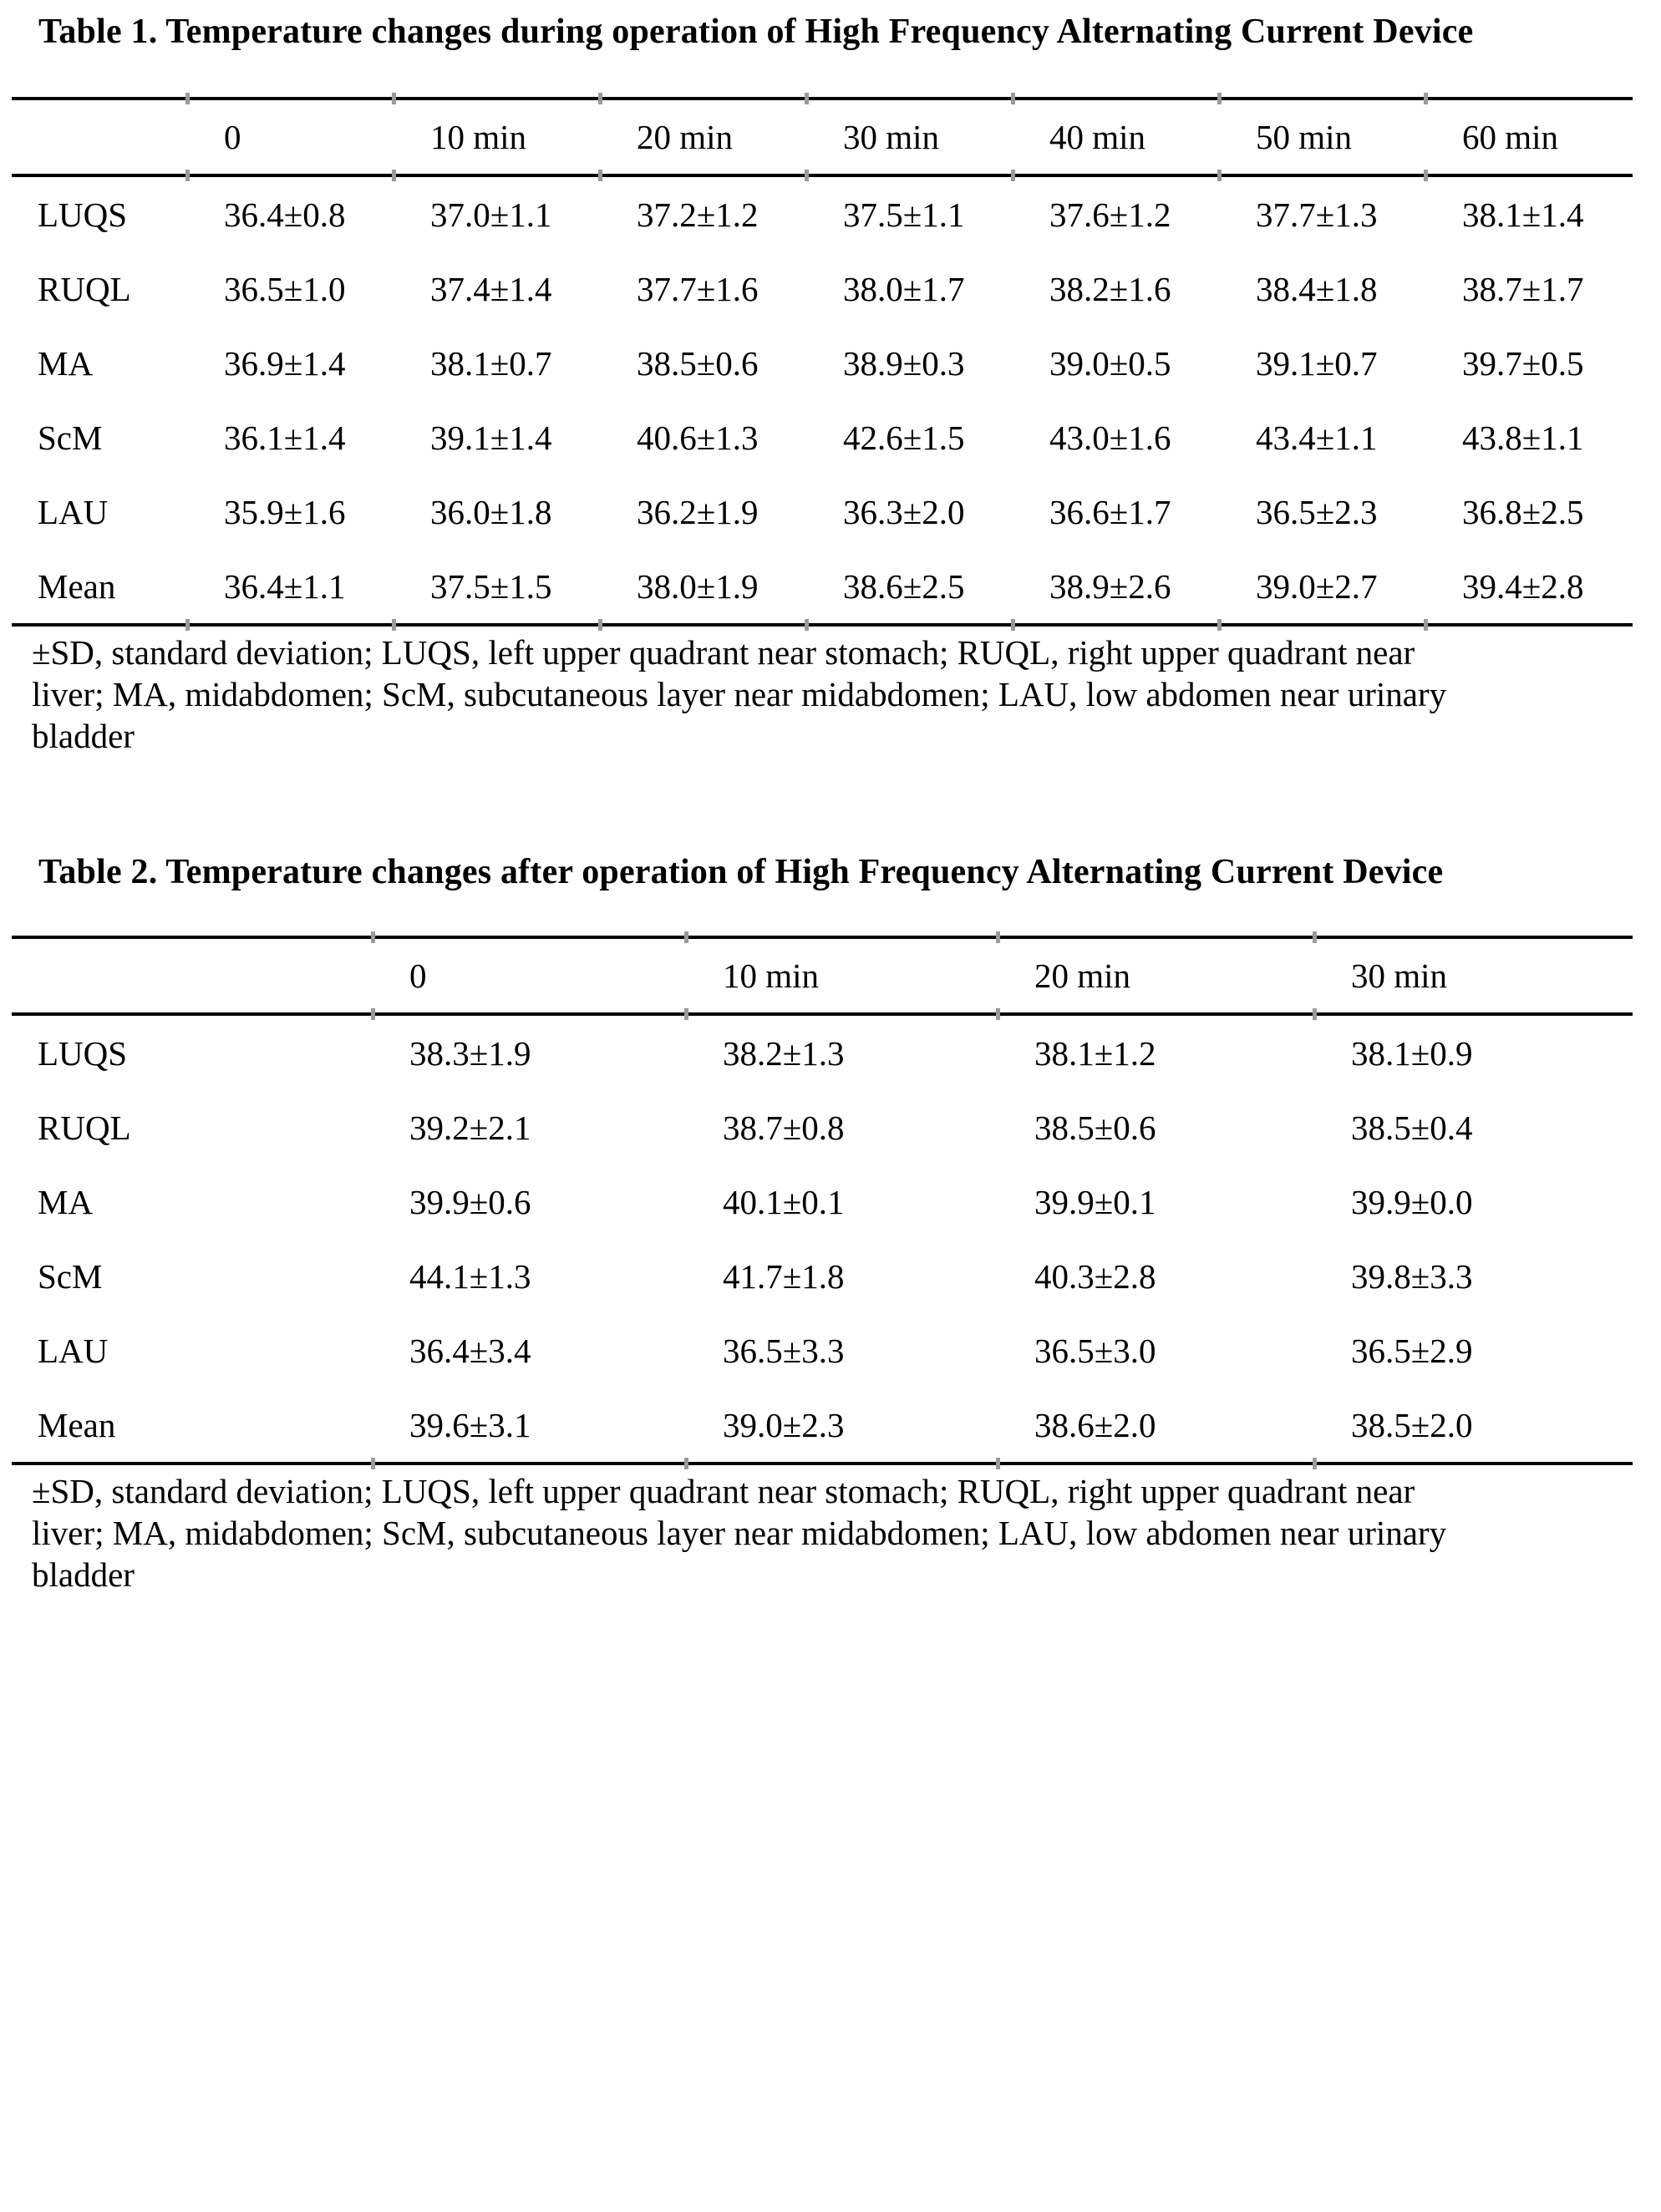 This screenshot has height=2212, width=1661. Describe the element at coordinates (66, 363) in the screenshot. I see `row-label: MA` at that location.